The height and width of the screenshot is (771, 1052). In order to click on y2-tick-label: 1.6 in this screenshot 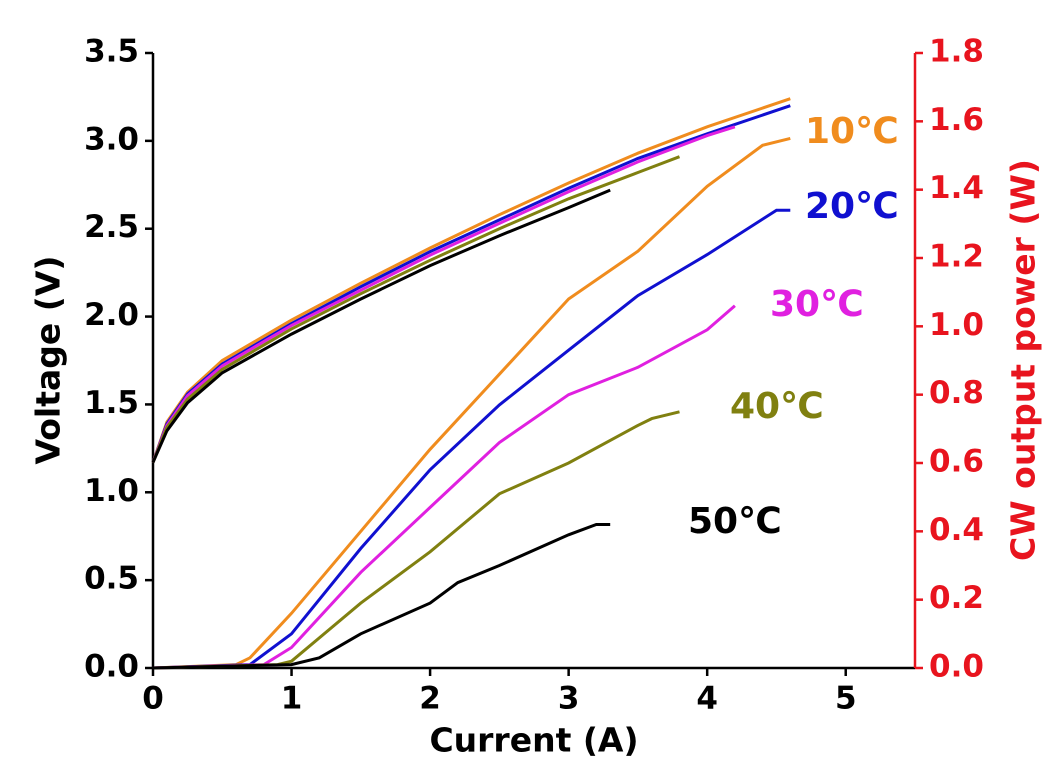, I will do `click(956, 120)`.